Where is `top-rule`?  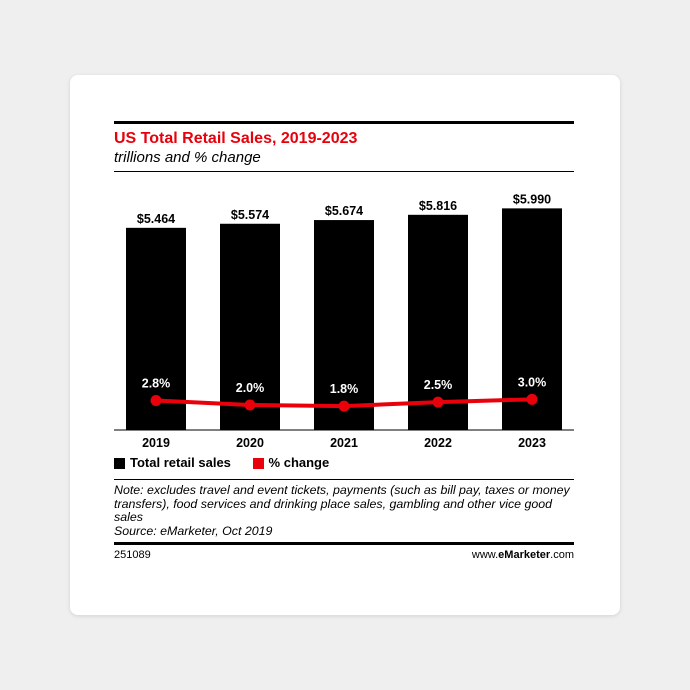
top-rule is located at coordinates (344, 122).